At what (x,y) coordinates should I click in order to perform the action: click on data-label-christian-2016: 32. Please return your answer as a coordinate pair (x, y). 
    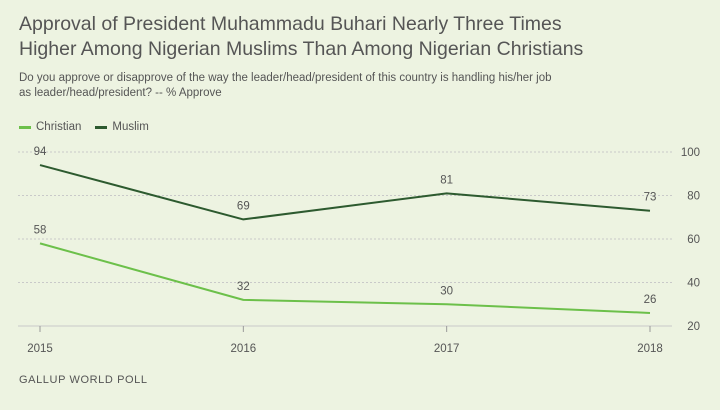
    Looking at the image, I should click on (243, 287).